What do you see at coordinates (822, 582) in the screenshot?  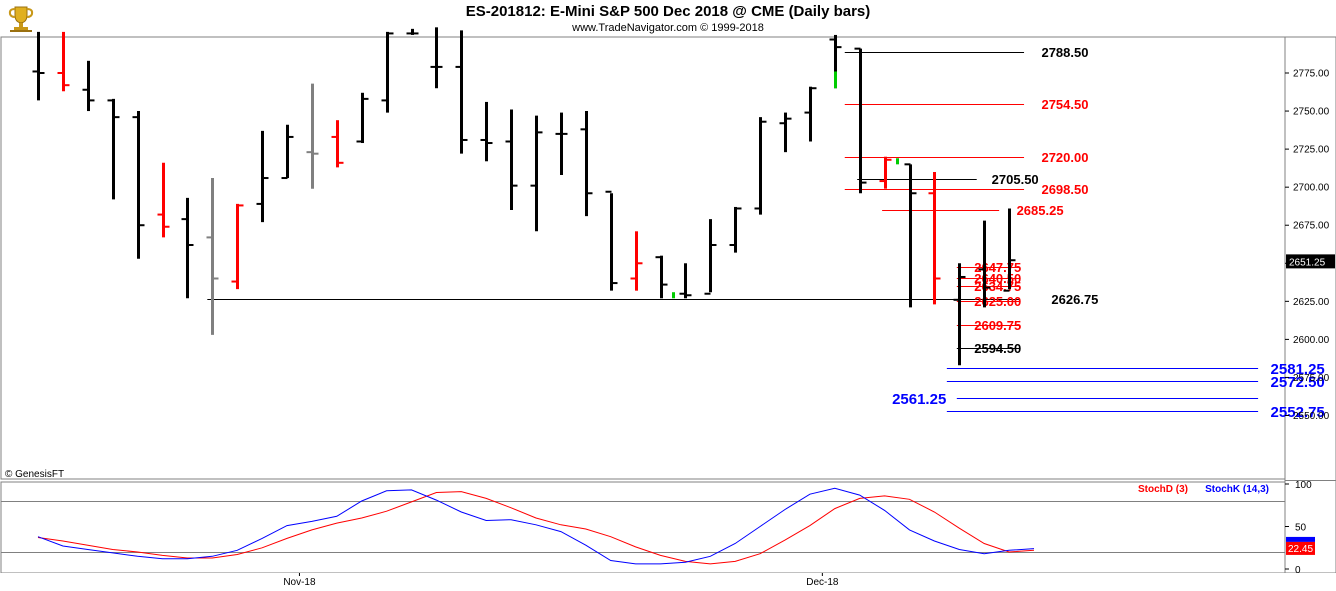 I see `date-tick-label: Dec-18` at bounding box center [822, 582].